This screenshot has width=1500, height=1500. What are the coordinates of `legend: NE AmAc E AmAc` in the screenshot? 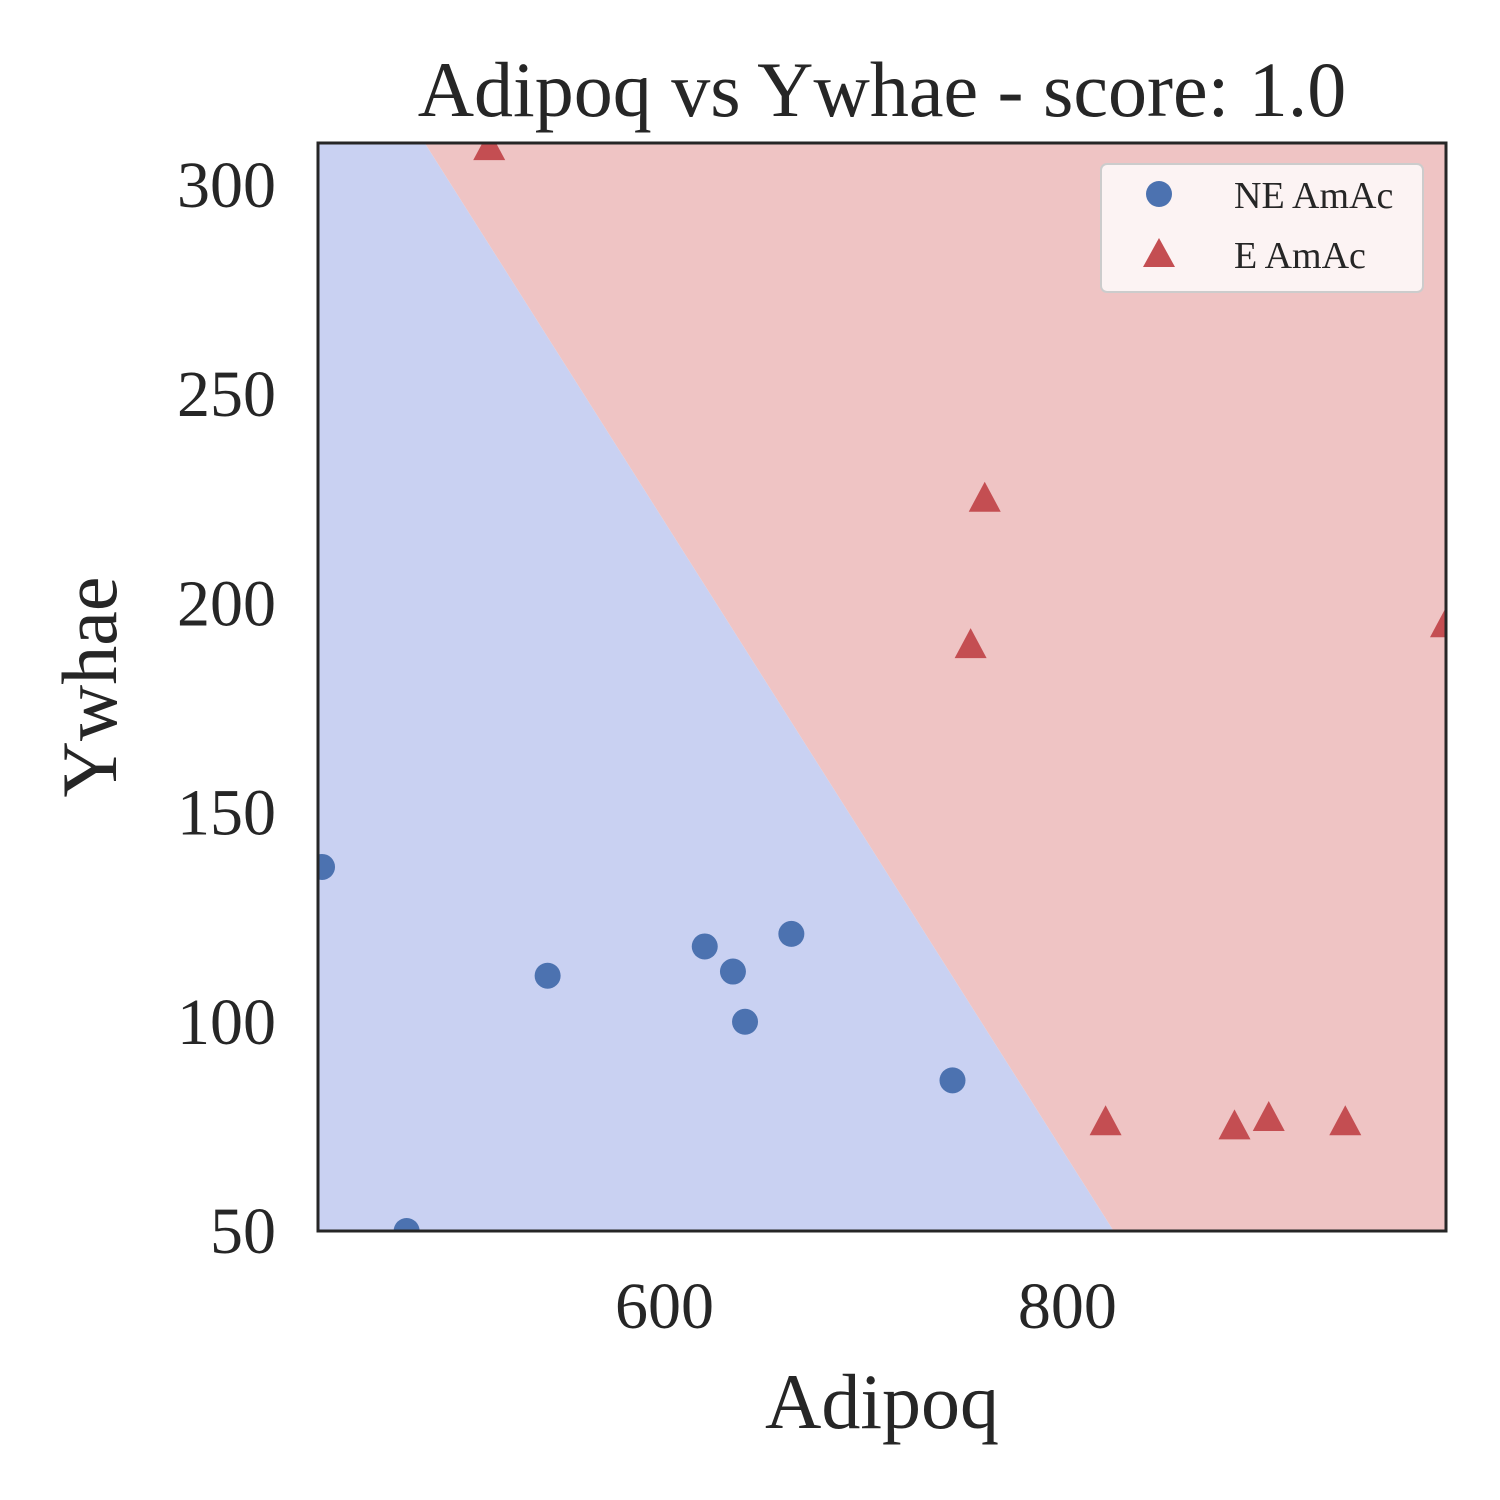 It's located at (1262, 228).